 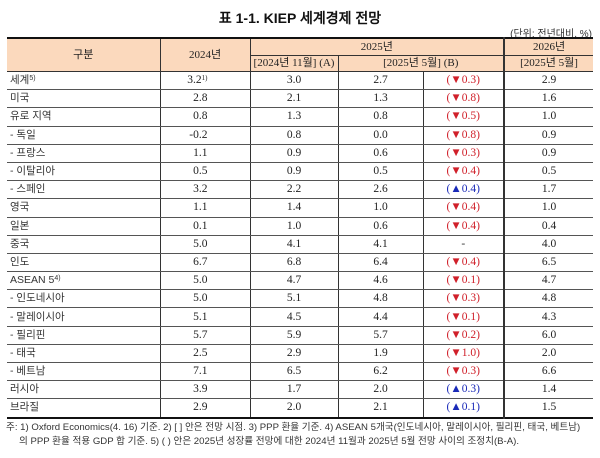 I want to click on value-2024-text: 0.5, so click(x=200, y=171).